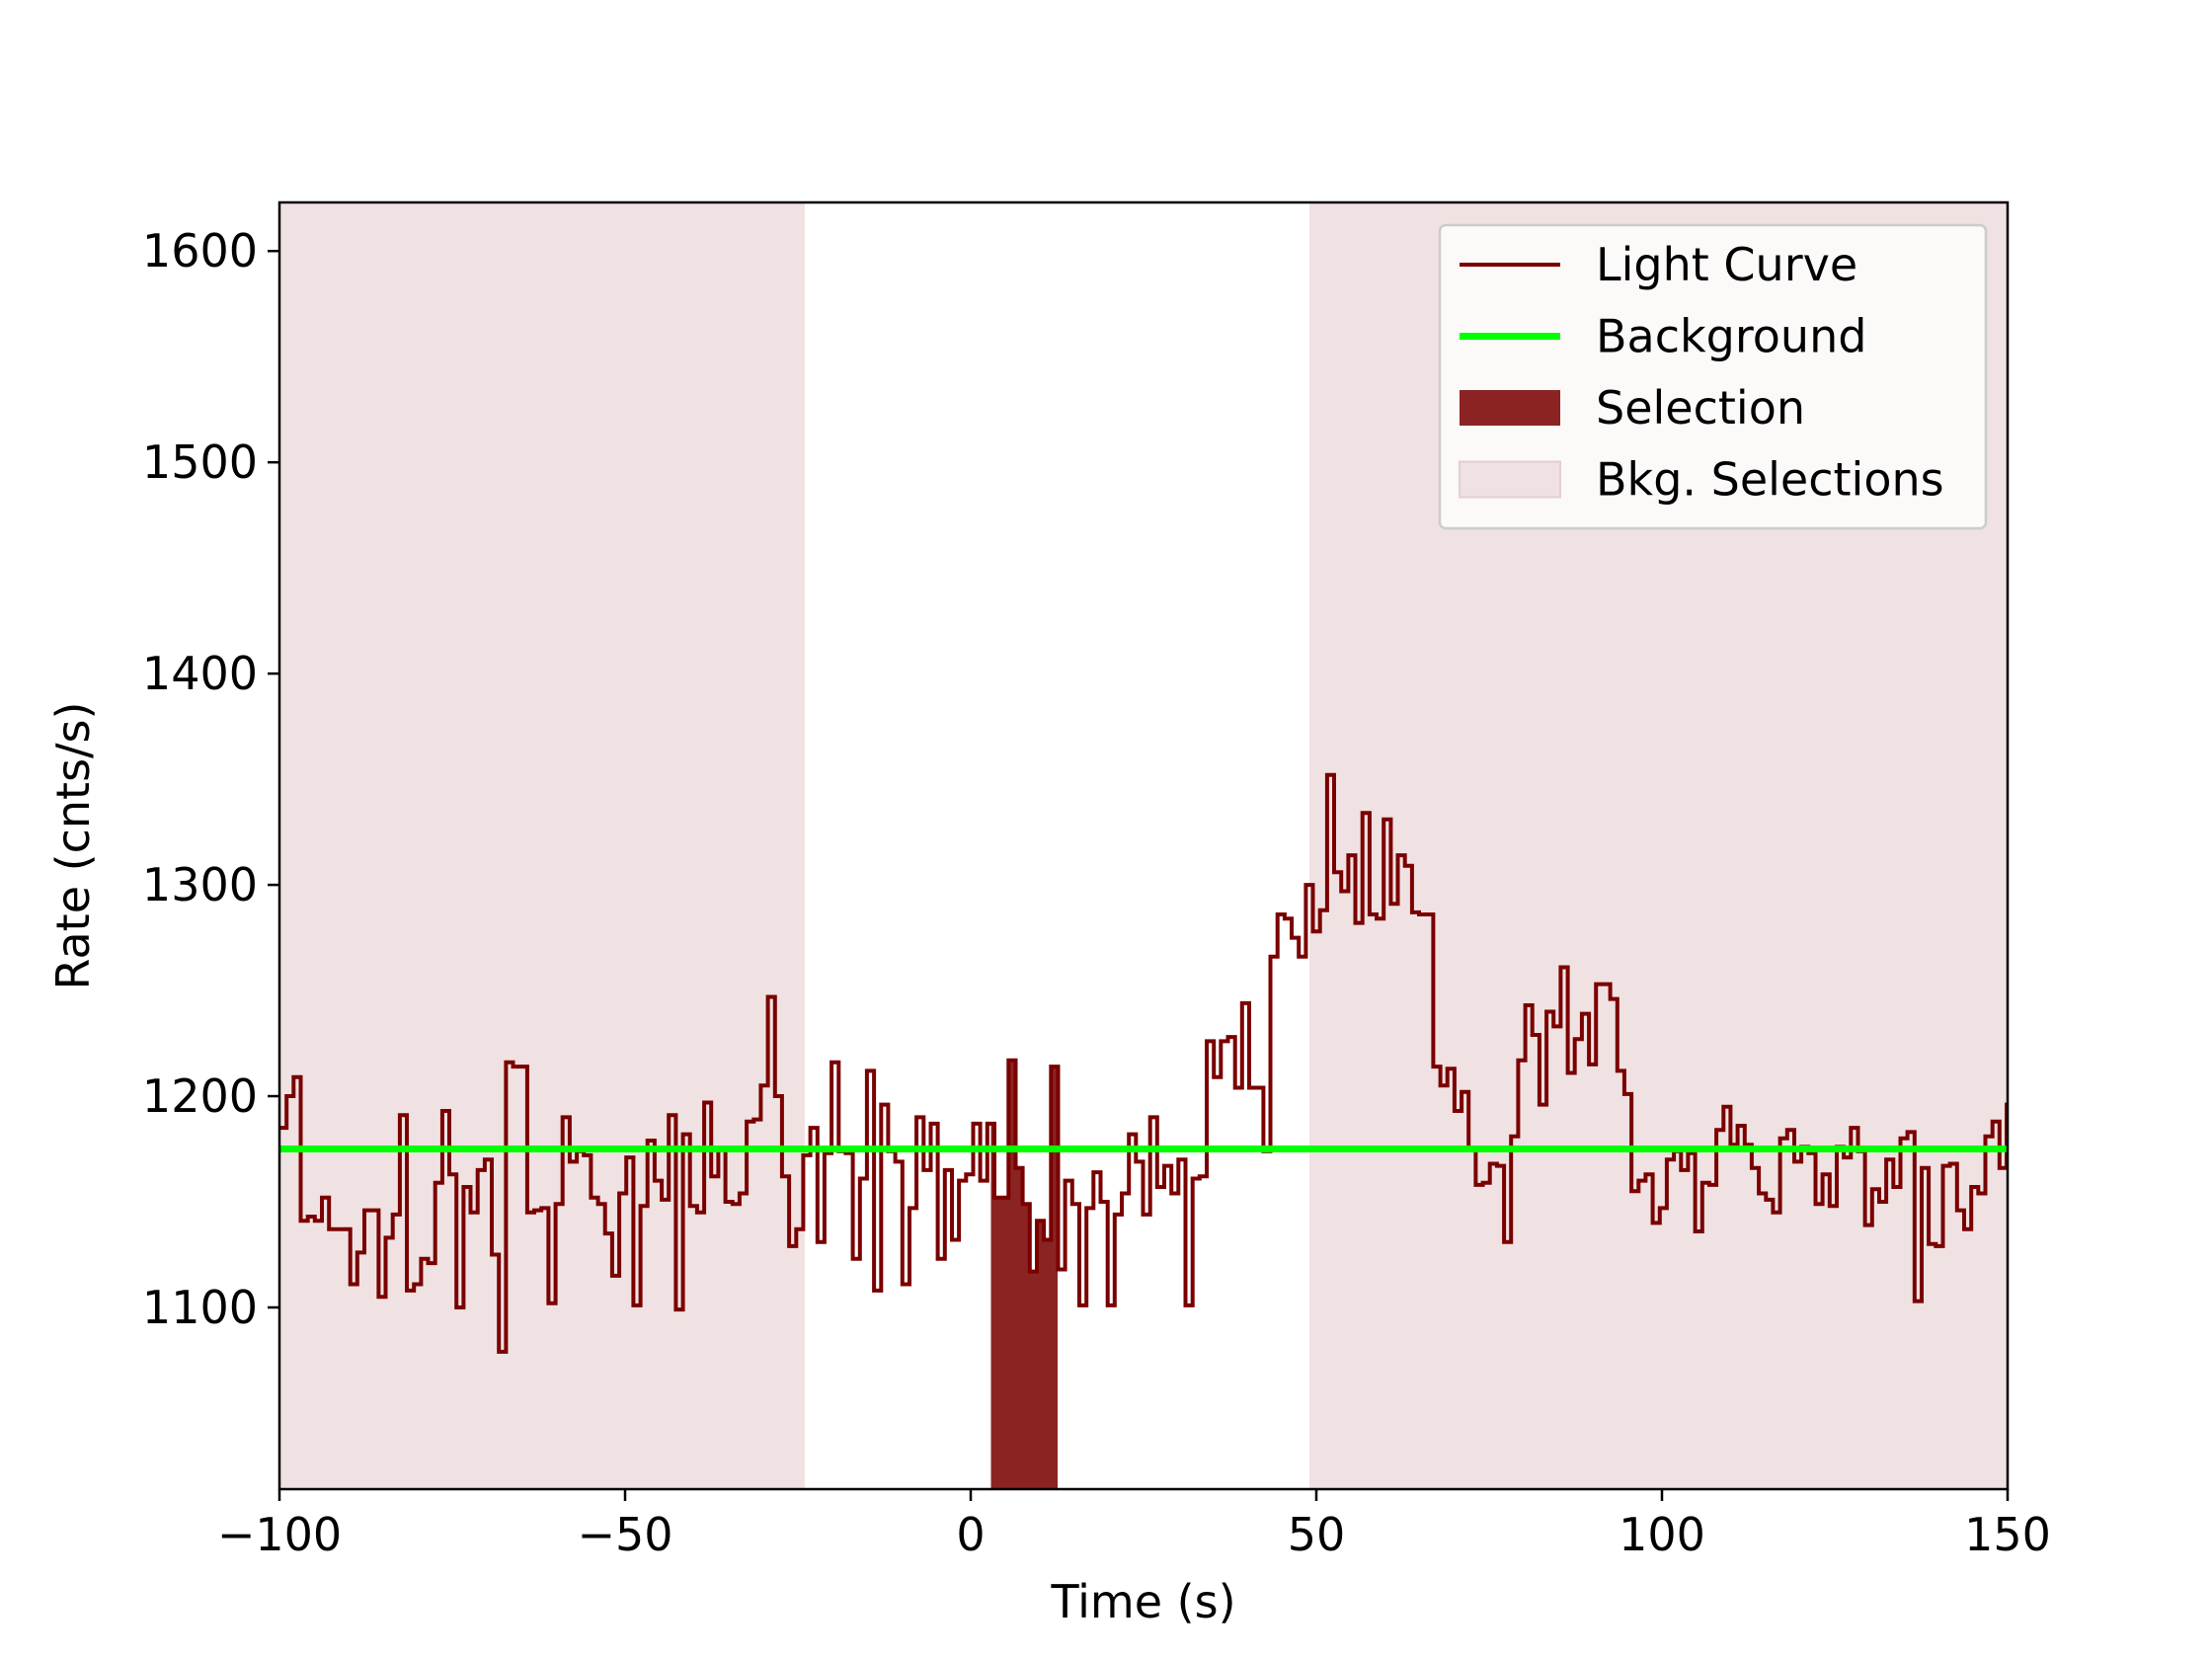  What do you see at coordinates (200, 462) in the screenshot?
I see `y-tick-label: 1500` at bounding box center [200, 462].